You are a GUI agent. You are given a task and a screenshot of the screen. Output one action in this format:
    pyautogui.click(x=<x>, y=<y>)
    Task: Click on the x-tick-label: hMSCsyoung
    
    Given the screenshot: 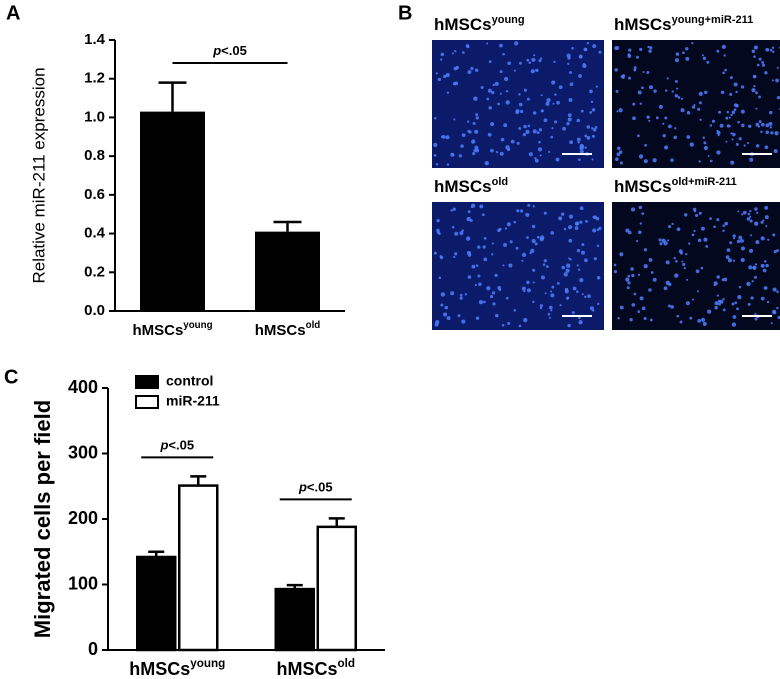 What is the action you would take?
    pyautogui.click(x=177, y=668)
    